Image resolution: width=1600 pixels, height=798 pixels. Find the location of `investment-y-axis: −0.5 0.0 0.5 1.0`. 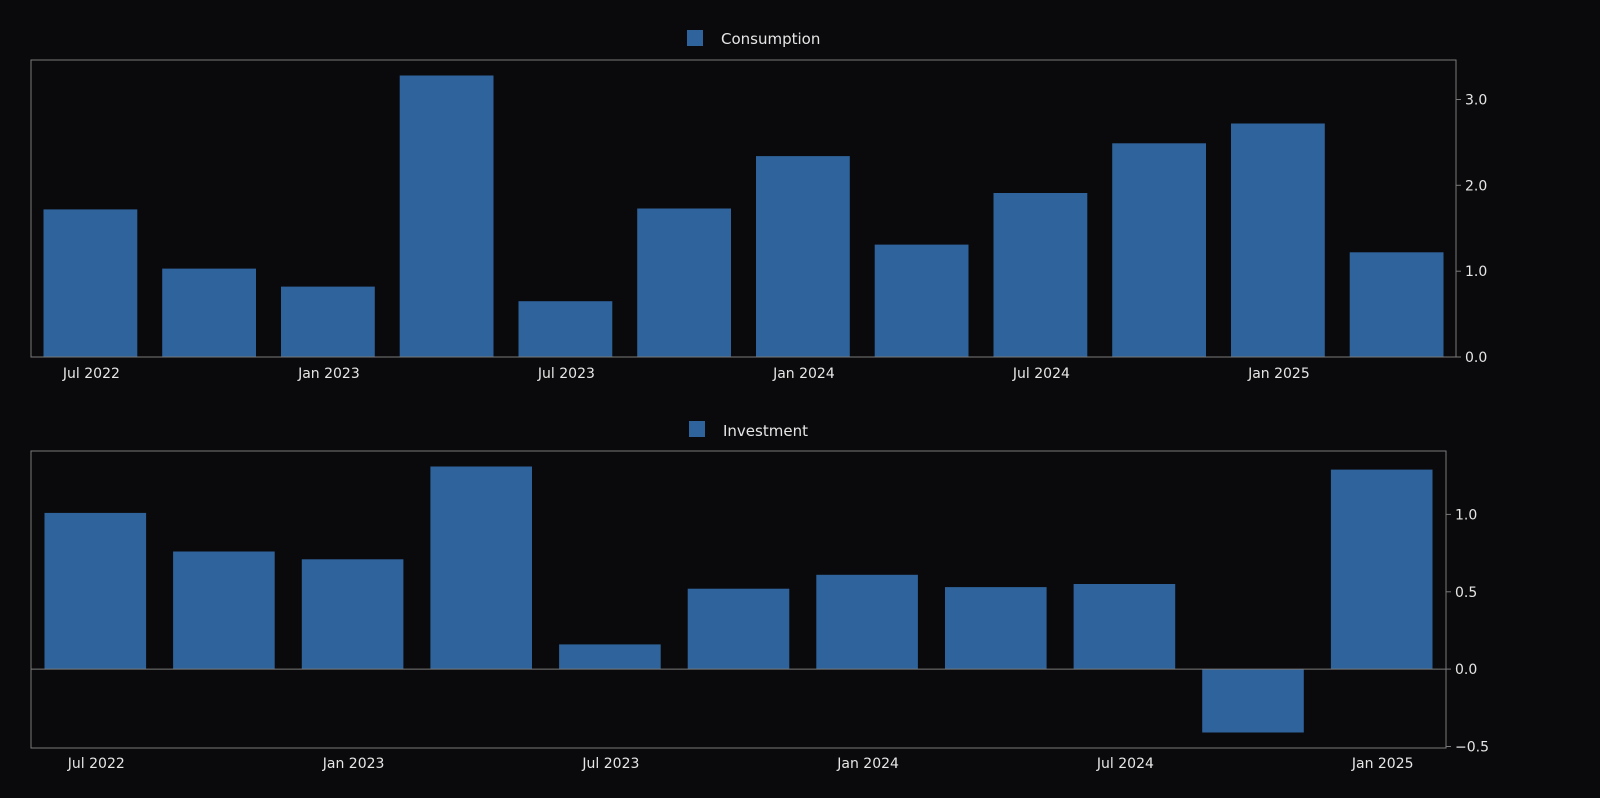

investment-y-axis: −0.5 0.0 0.5 1.0 is located at coordinates (1467, 631).